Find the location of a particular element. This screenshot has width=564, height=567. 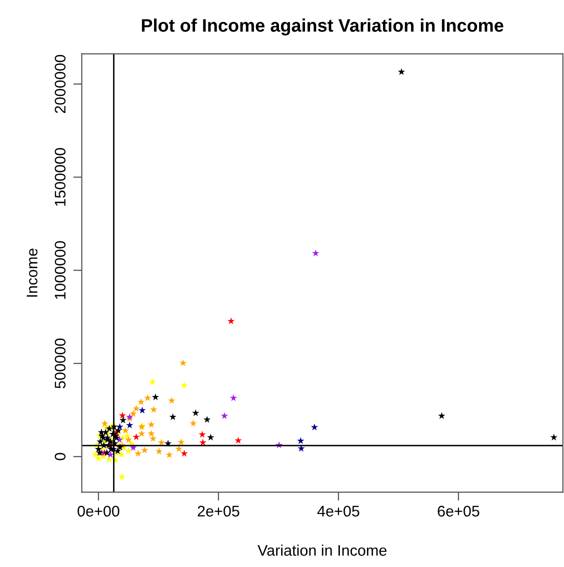

x-tick-label: 0e+00 is located at coordinates (99, 511).